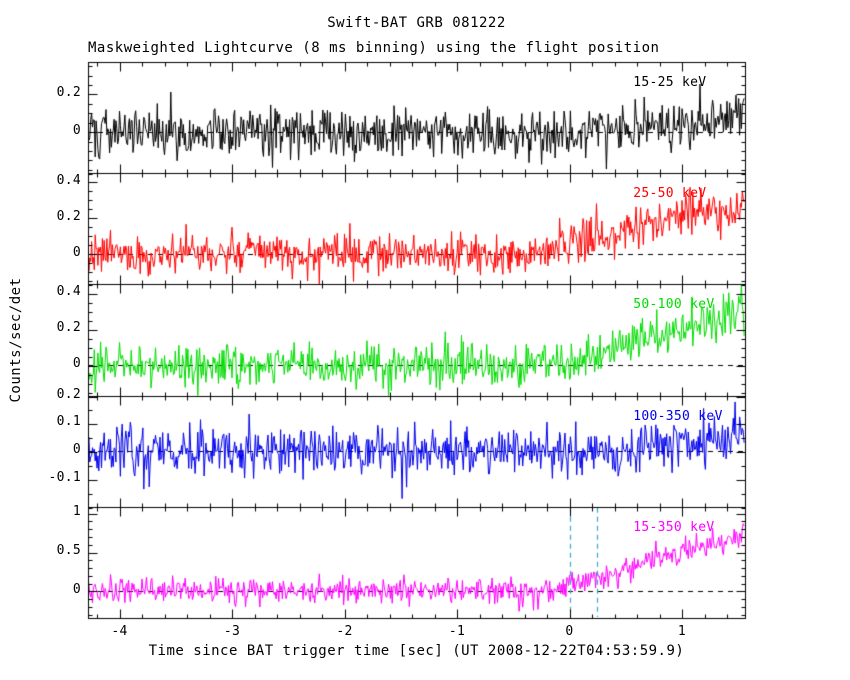 The height and width of the screenshot is (680, 850). I want to click on x-tick-label: -3, so click(232, 631).